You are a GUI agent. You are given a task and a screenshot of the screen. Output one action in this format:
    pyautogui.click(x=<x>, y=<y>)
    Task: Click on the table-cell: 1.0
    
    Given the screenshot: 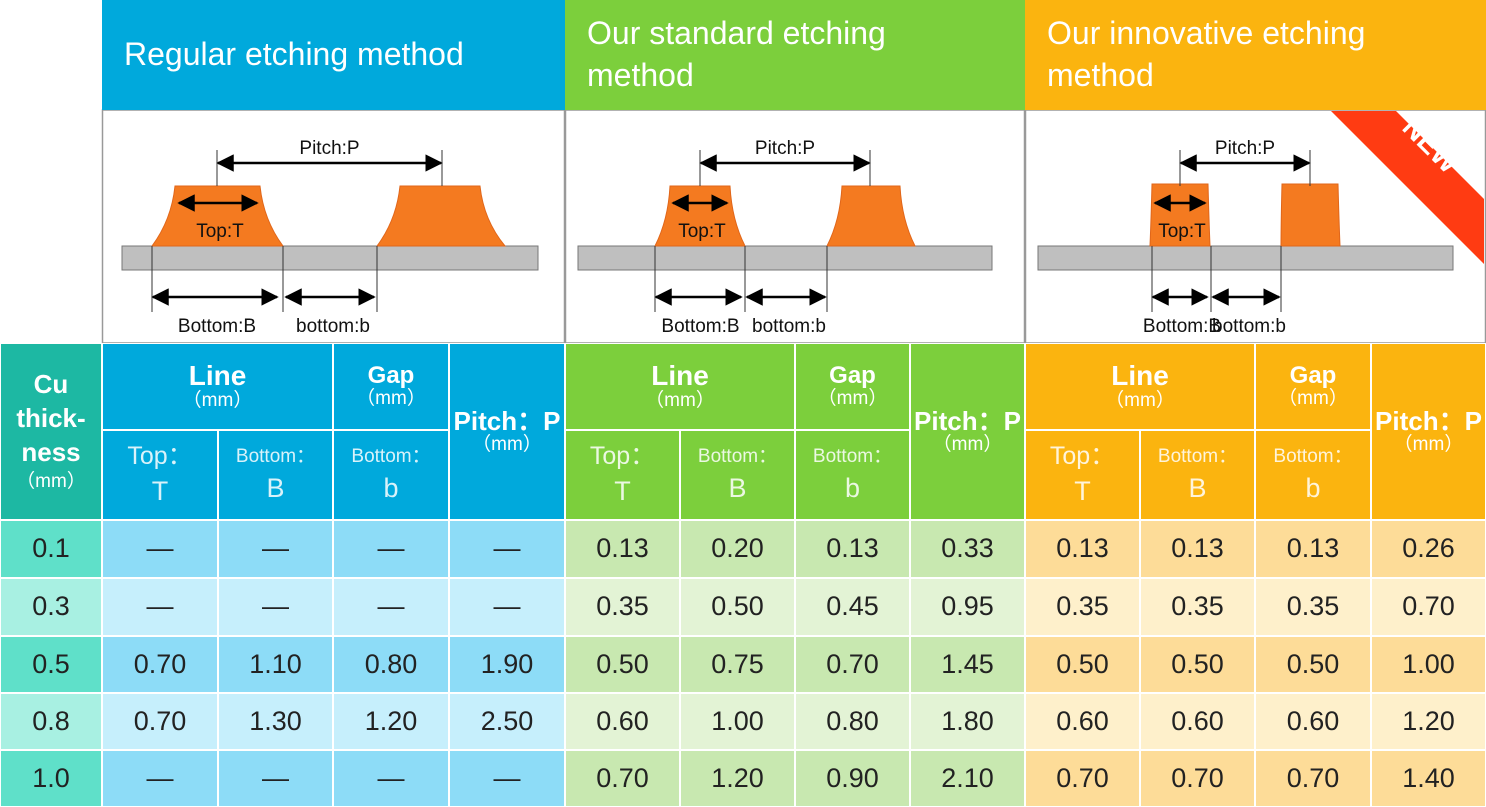 What is the action you would take?
    pyautogui.click(x=51, y=778)
    